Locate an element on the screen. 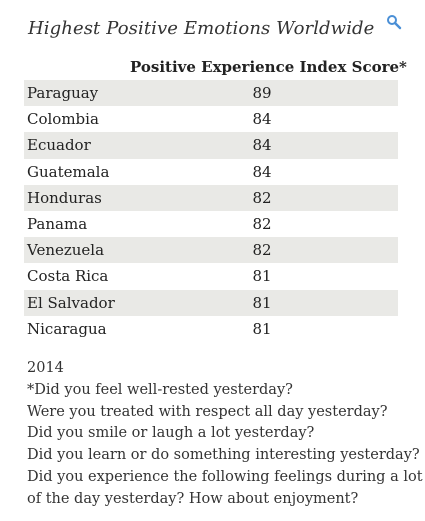 The image size is (425, 521). footnote-year: 2014 is located at coordinates (45, 368).